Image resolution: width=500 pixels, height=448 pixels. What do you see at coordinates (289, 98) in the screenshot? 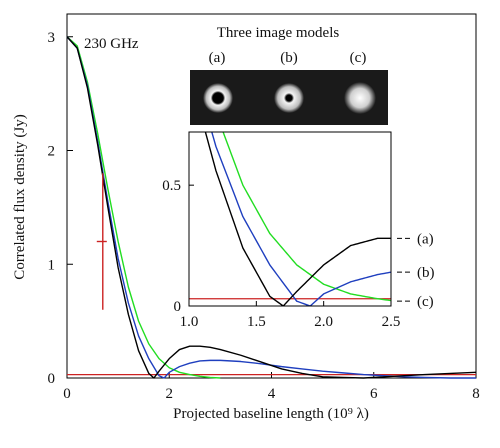
I see `model-image-b` at bounding box center [289, 98].